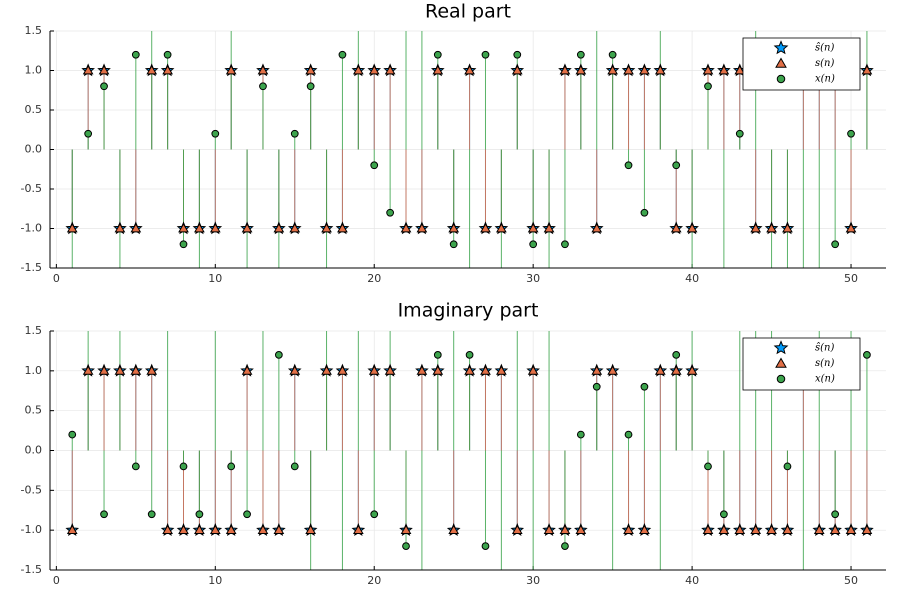 The height and width of the screenshot is (600, 900). Describe the element at coordinates (824, 348) in the screenshot. I see `legend-label: ŝ(n)` at that location.